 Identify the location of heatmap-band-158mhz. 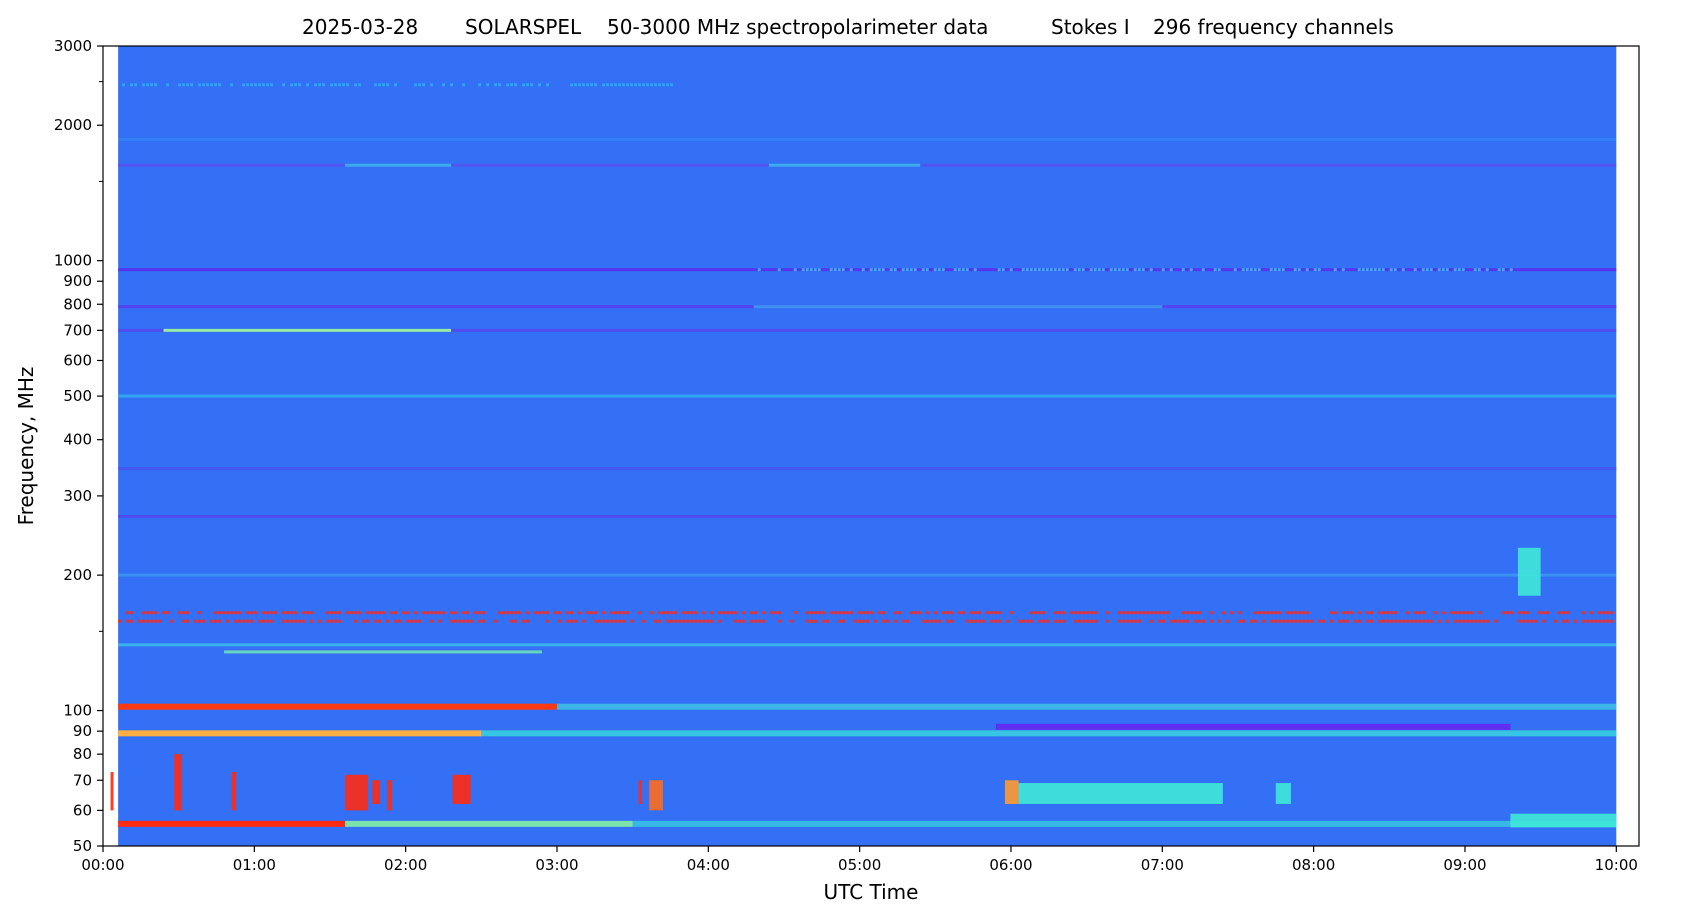
(866, 621).